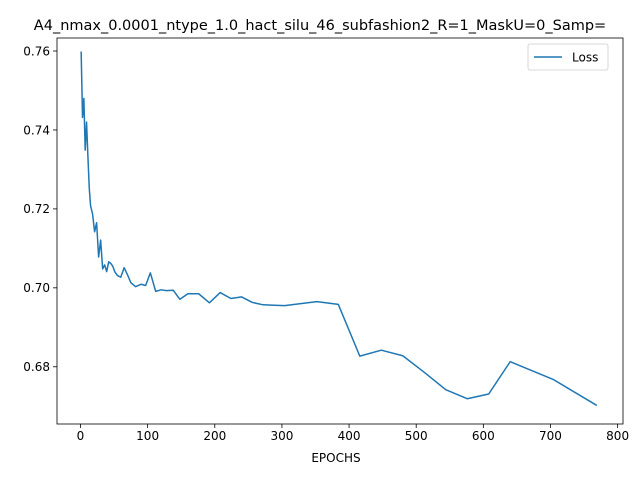 Image resolution: width=640 pixels, height=480 pixels. Describe the element at coordinates (36, 209) in the screenshot. I see `y-tick-label: 0.72` at that location.